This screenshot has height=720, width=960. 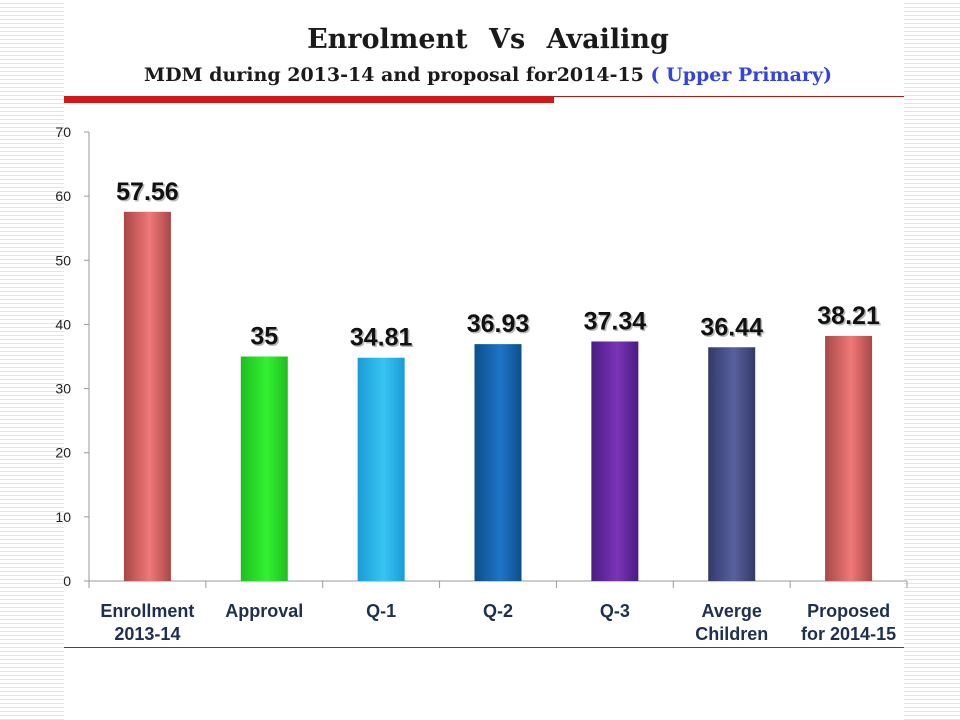 I want to click on x-tick-label: Proposed, so click(x=848, y=611).